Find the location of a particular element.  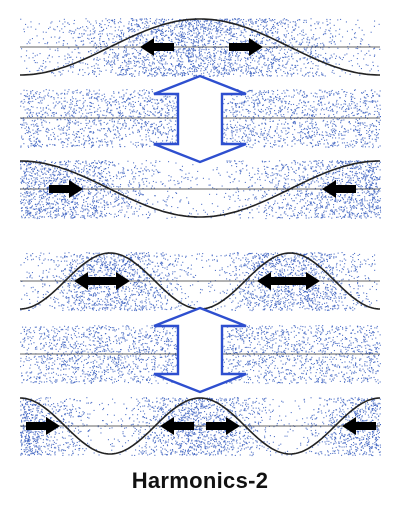

particle-band-first-harmonic-compression-ends is located at coordinates (201, 190).